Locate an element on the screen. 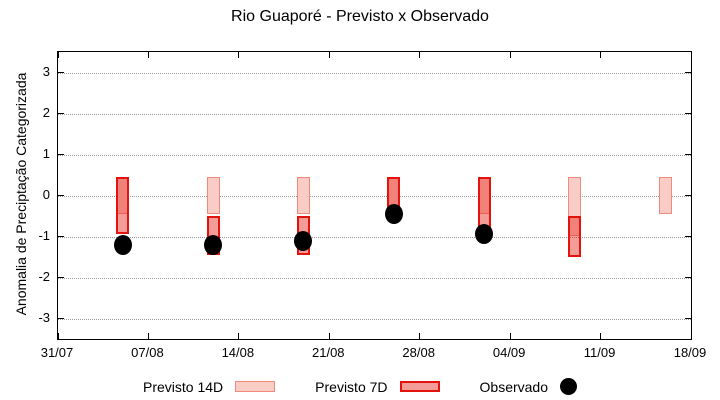  legend: Previsto 14D Previsto 7D Observado is located at coordinates (360, 386).